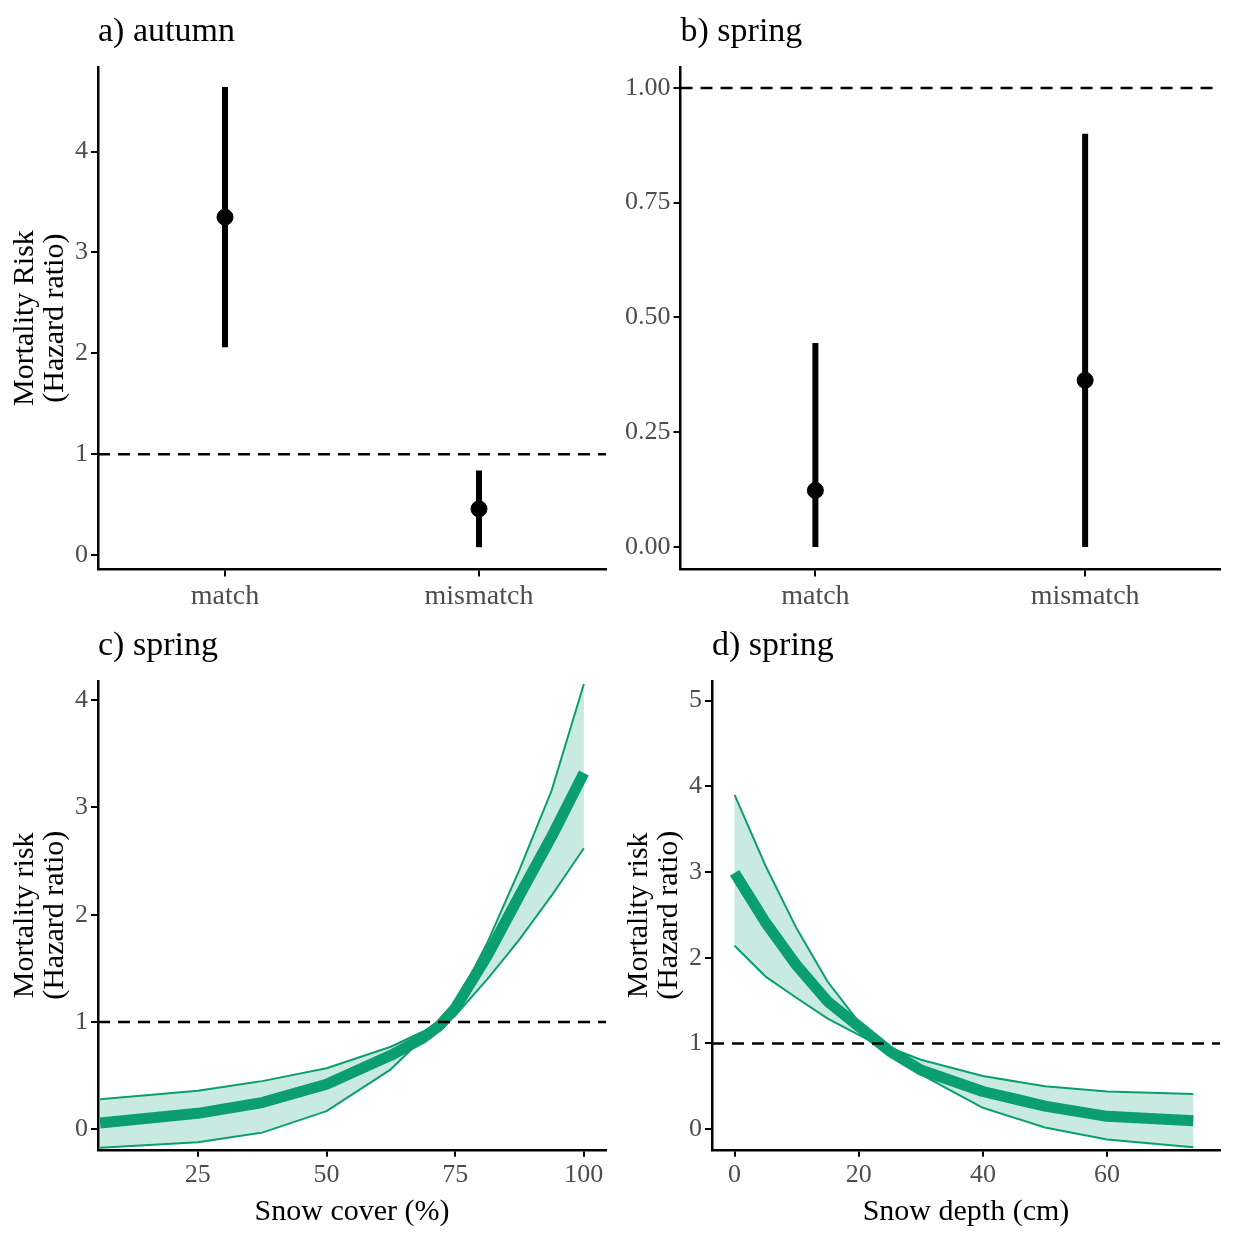 The image size is (1233, 1234). What do you see at coordinates (37, 318) in the screenshot?
I see `y-axis-title: Mortality Risk (Hazard ratio)` at bounding box center [37, 318].